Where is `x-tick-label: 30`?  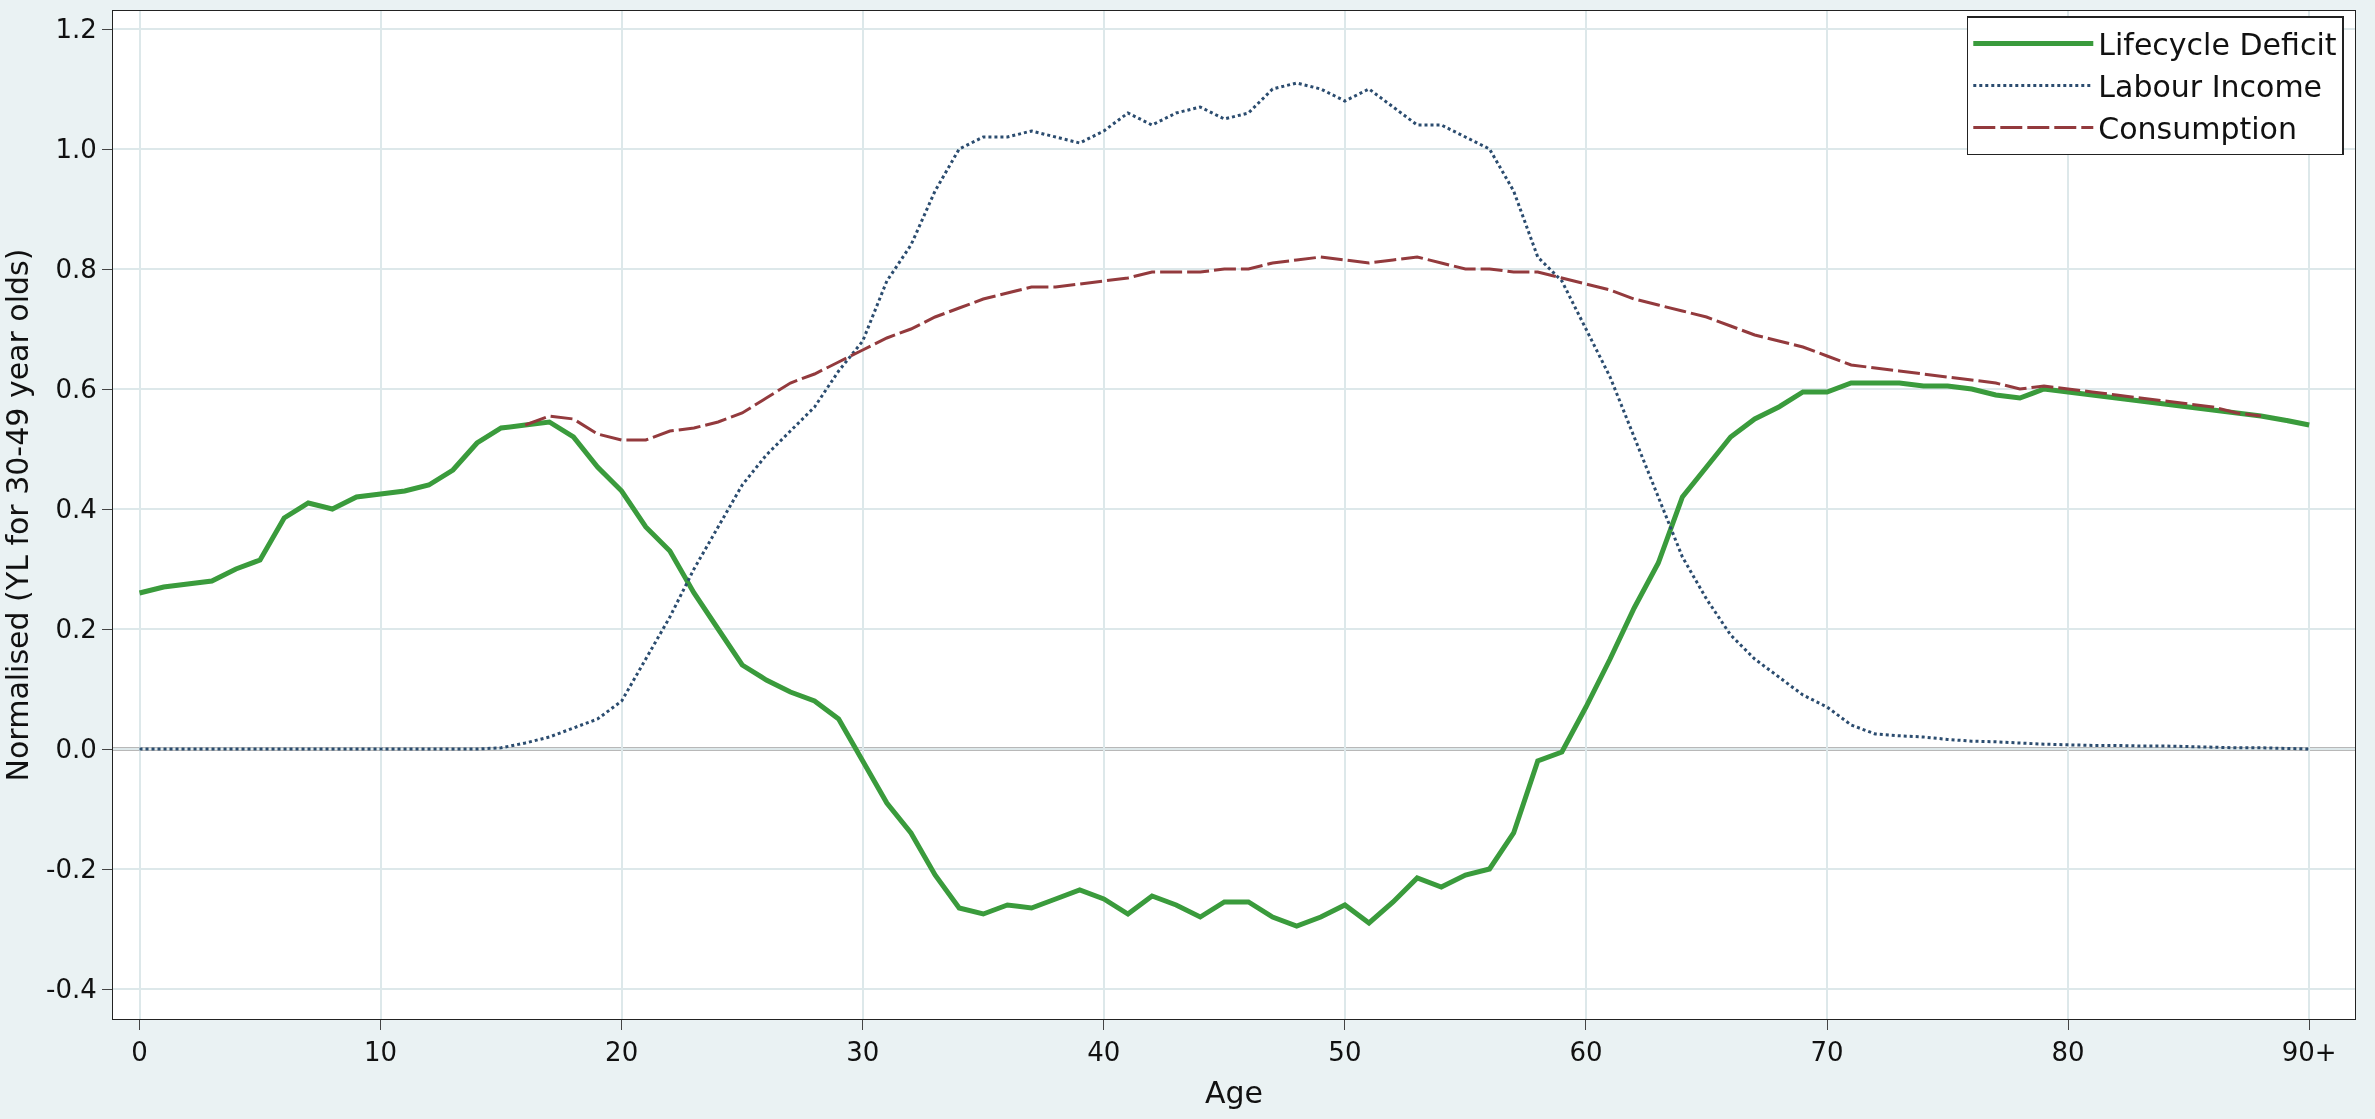
x-tick-label: 30 is located at coordinates (863, 1052).